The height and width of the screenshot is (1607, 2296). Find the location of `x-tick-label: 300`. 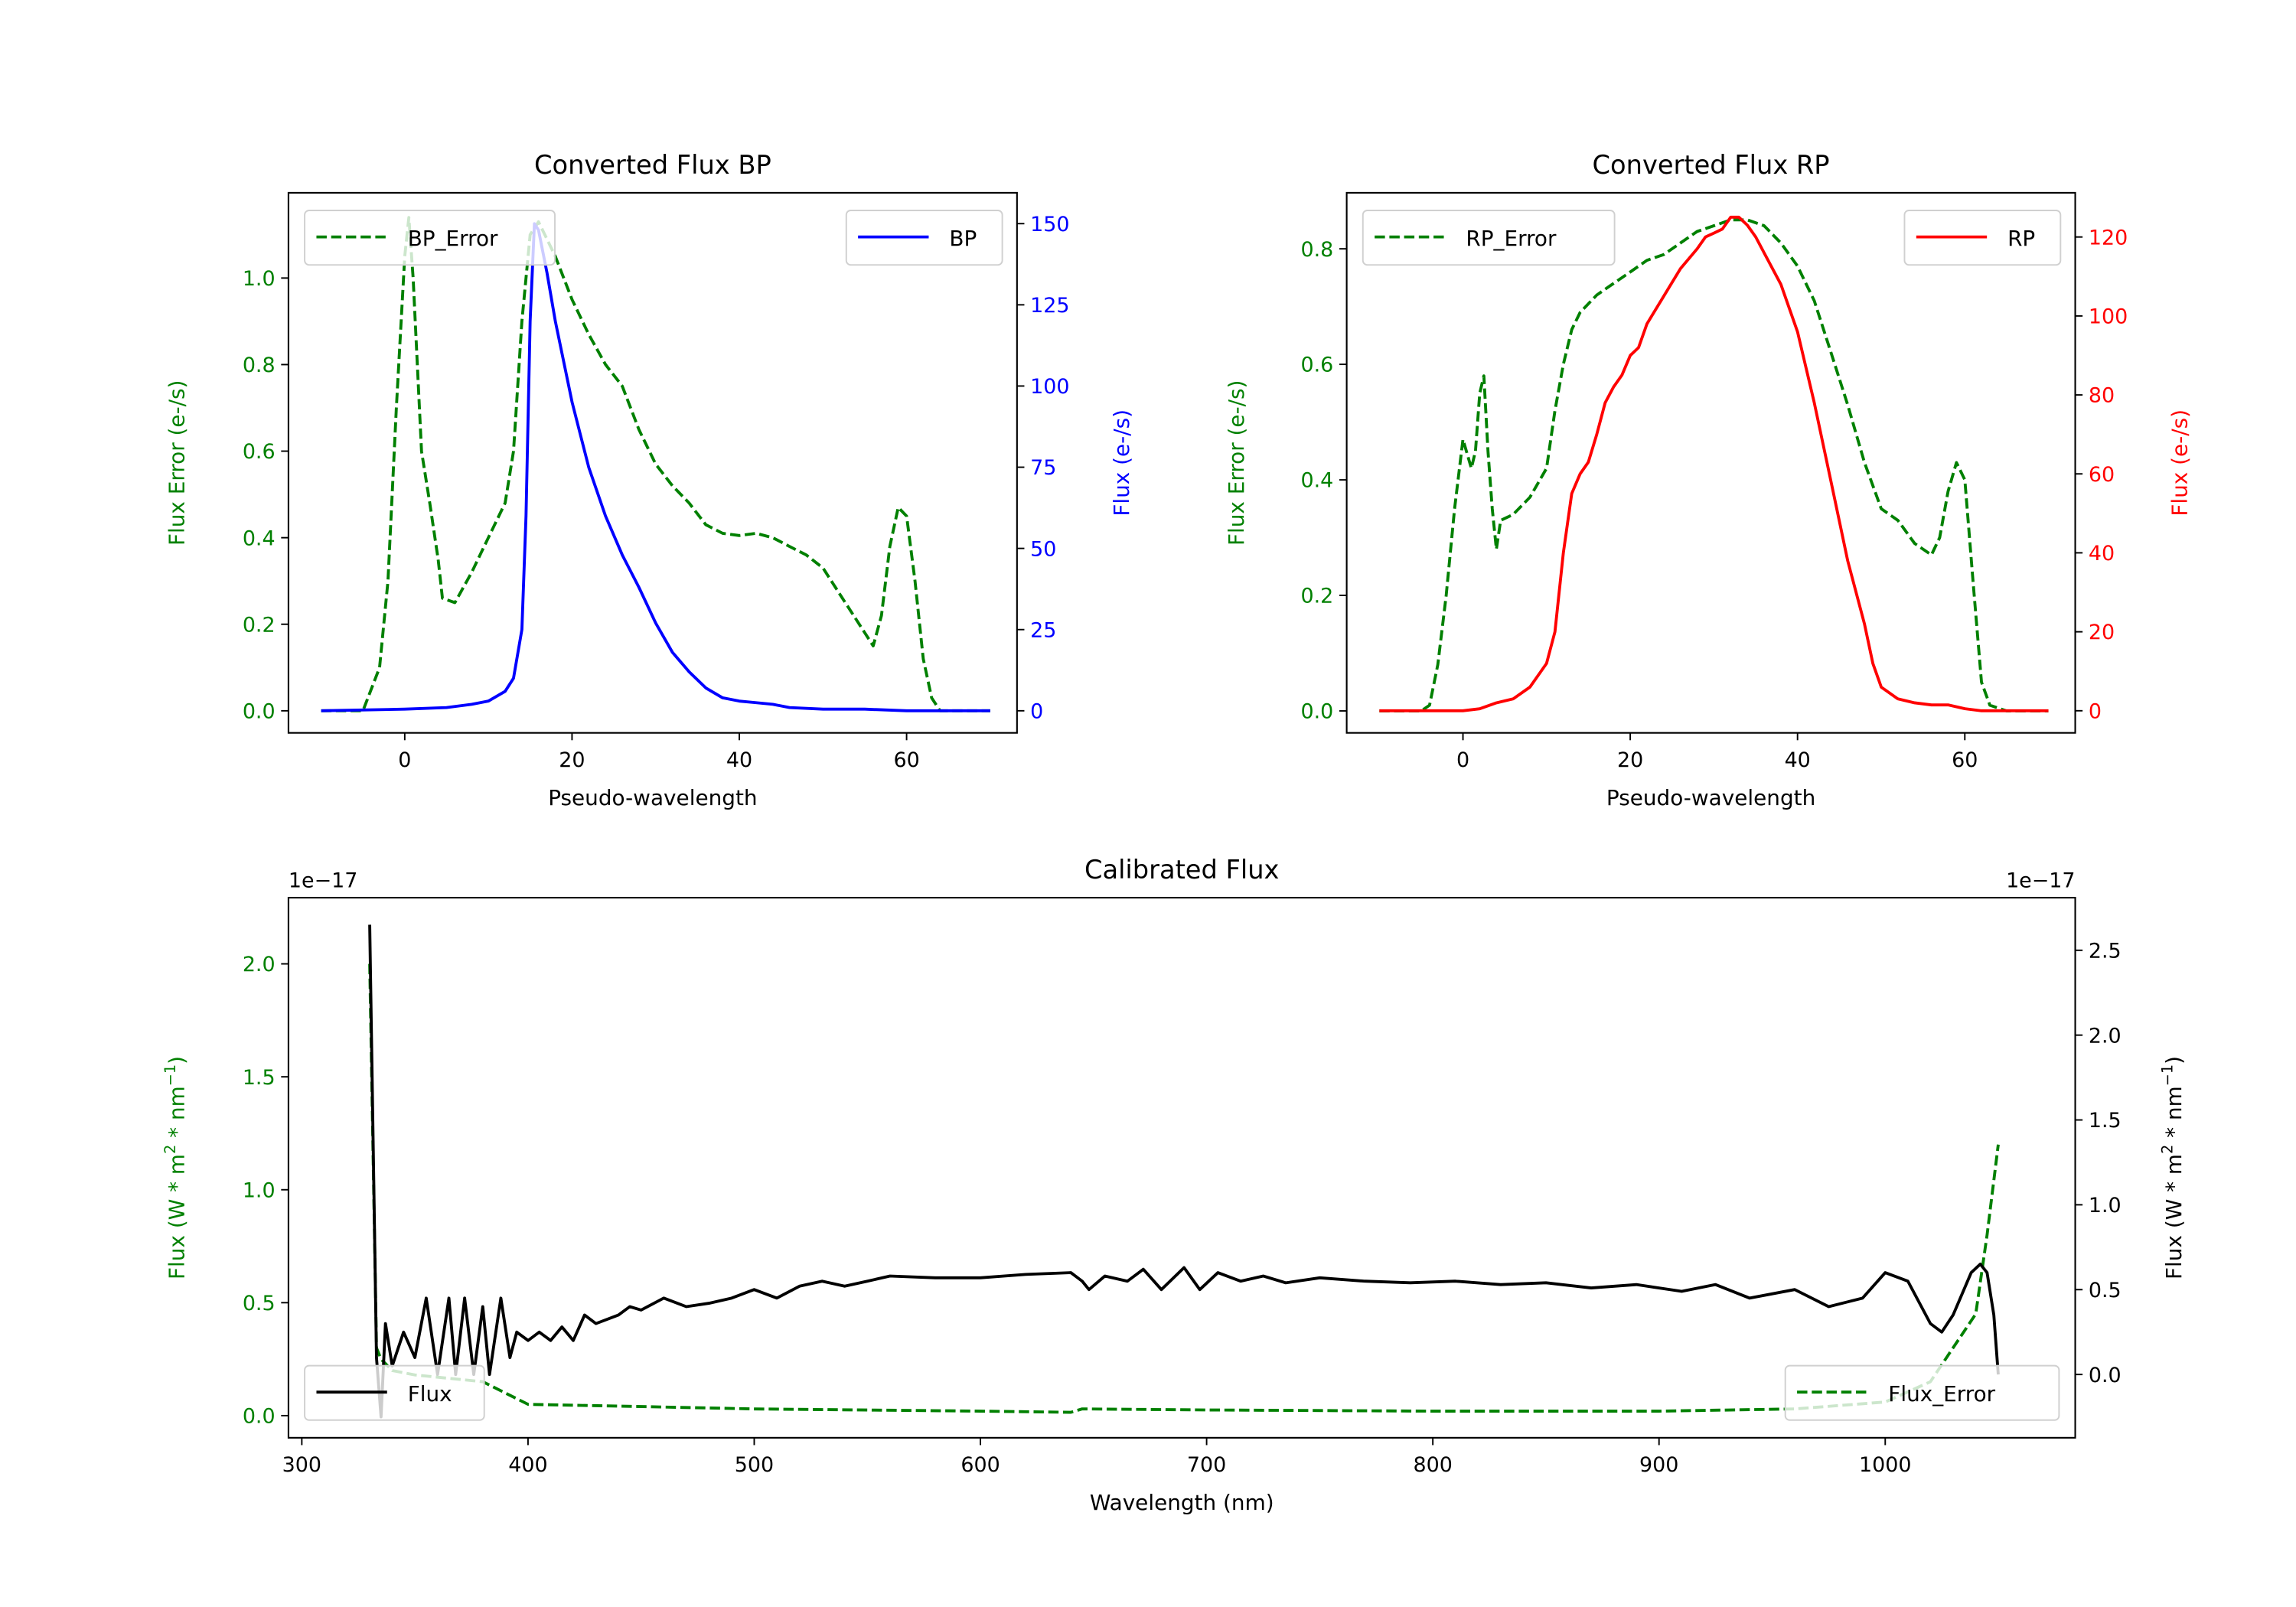

x-tick-label: 300 is located at coordinates (301, 1465).